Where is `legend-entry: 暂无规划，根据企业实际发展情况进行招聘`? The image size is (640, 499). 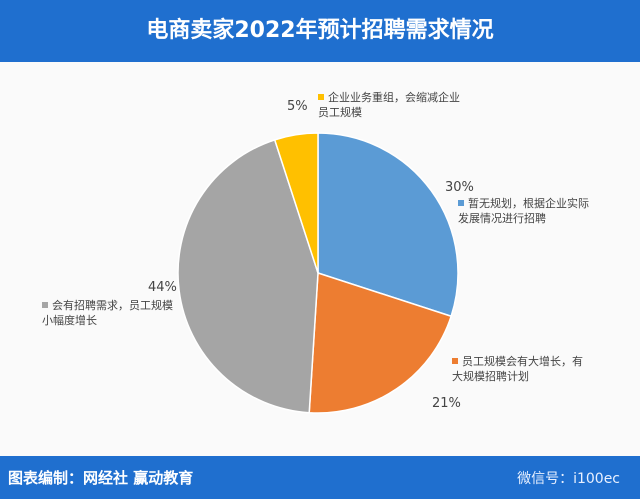 legend-entry: 暂无规划，根据企业实际发展情况进行招聘 is located at coordinates (528, 211).